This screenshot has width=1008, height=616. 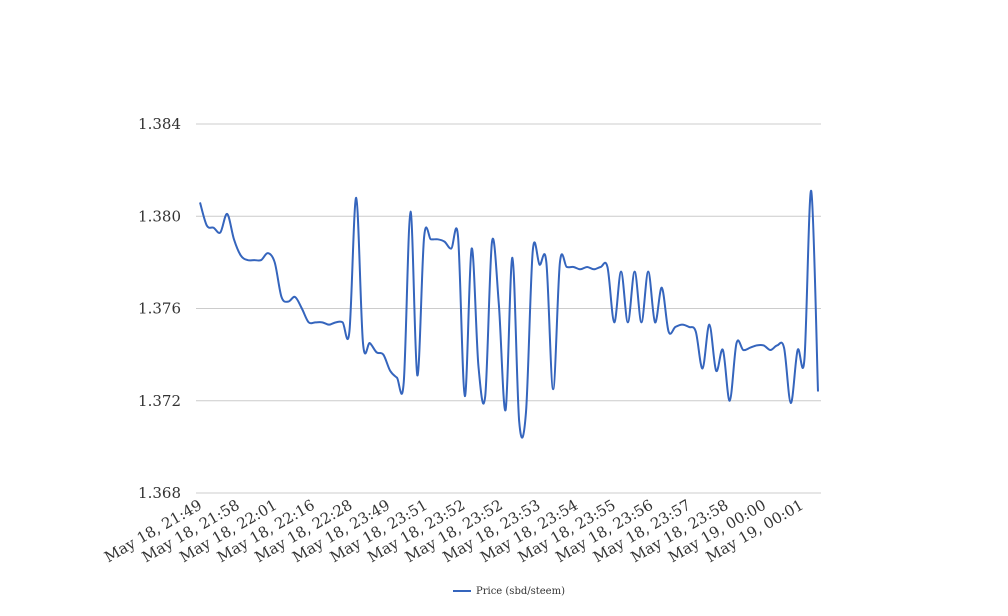 I want to click on y-tick-label: 1.376, so click(x=159, y=309).